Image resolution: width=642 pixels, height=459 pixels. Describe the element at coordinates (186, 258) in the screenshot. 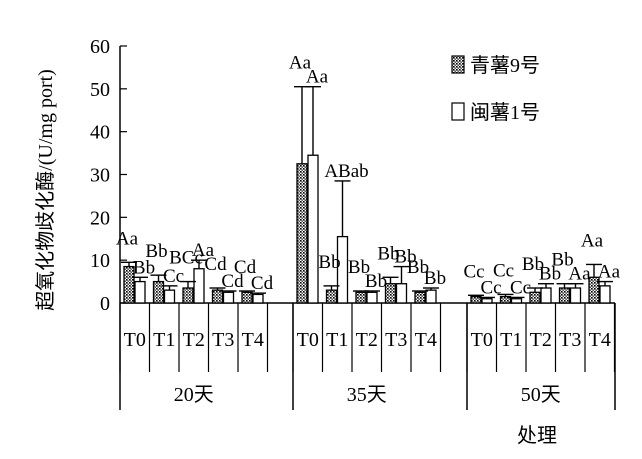

I see `significance-letter: BCc` at that location.